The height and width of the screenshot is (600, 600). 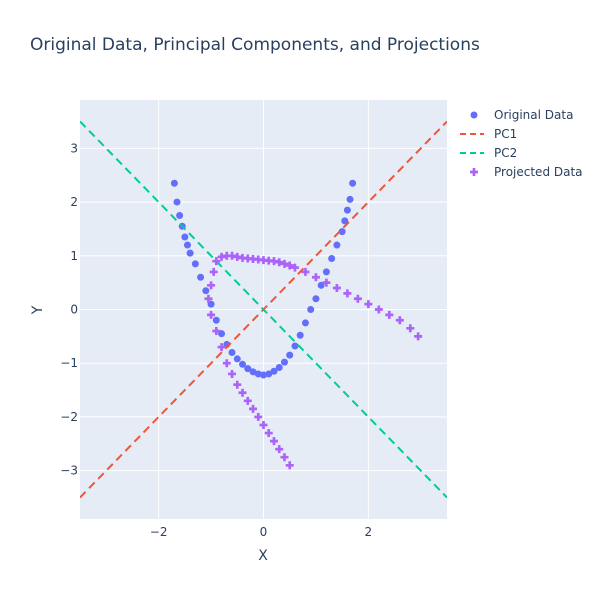 I want to click on y-axis-title: Y, so click(x=38, y=310).